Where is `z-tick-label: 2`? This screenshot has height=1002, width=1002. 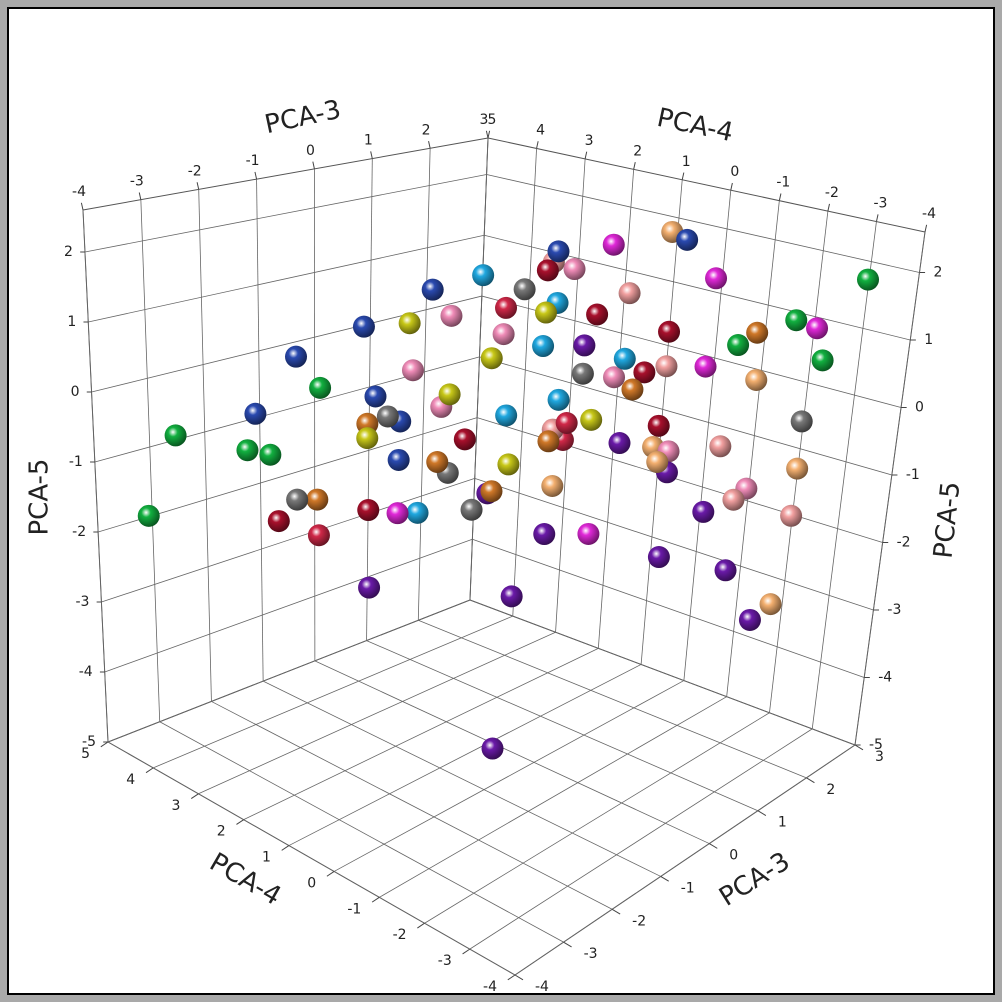
z-tick-label: 2 is located at coordinates (937, 273).